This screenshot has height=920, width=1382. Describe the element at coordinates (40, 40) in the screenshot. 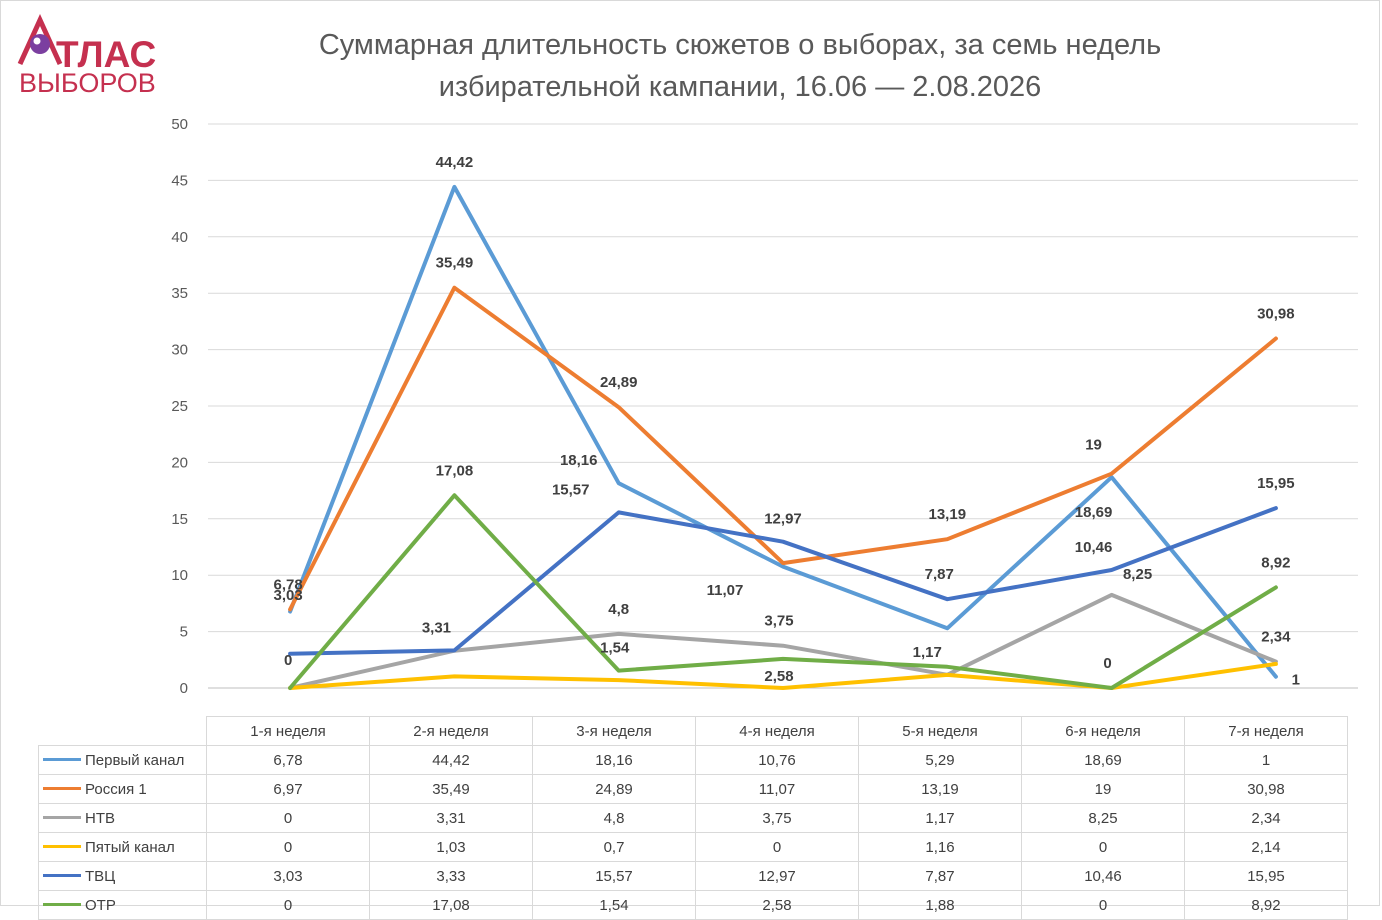

I see `logo-emblem-icon` at that location.